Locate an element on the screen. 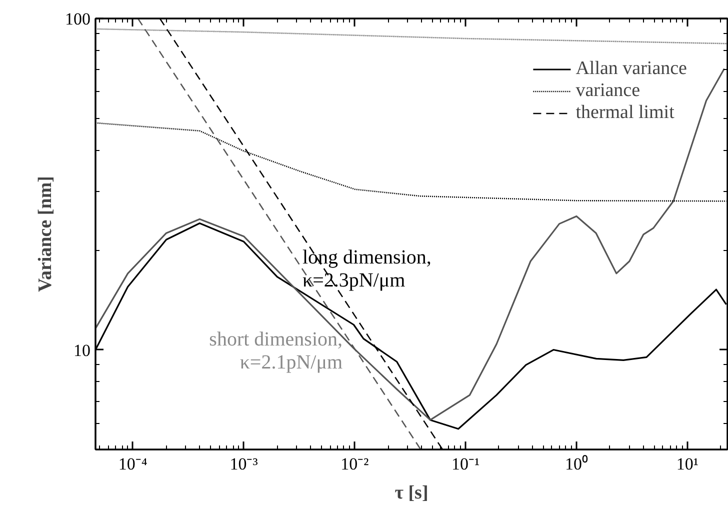  x-tick-label: 10⁻³ is located at coordinates (244, 464).